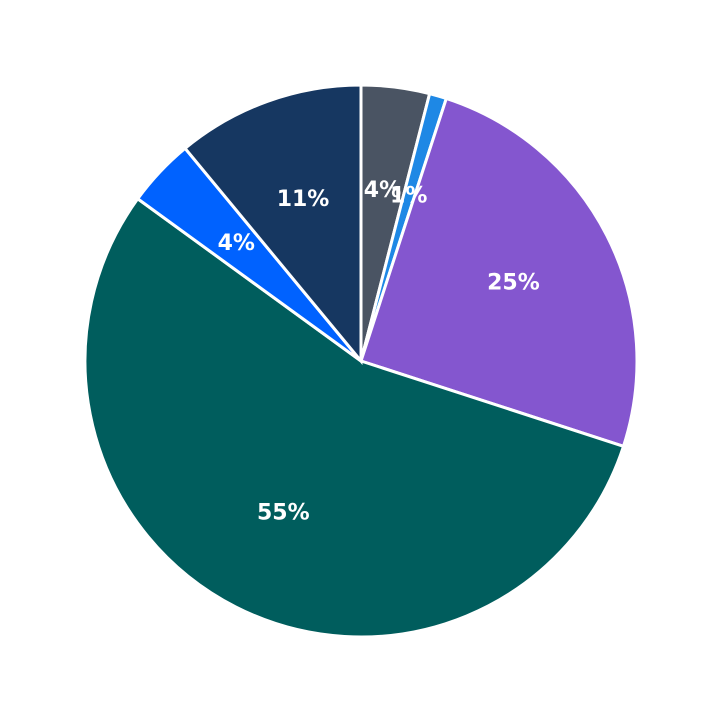 This screenshot has height=723, width=723. What do you see at coordinates (408, 196) in the screenshot?
I see `data-label: 1%` at bounding box center [408, 196].